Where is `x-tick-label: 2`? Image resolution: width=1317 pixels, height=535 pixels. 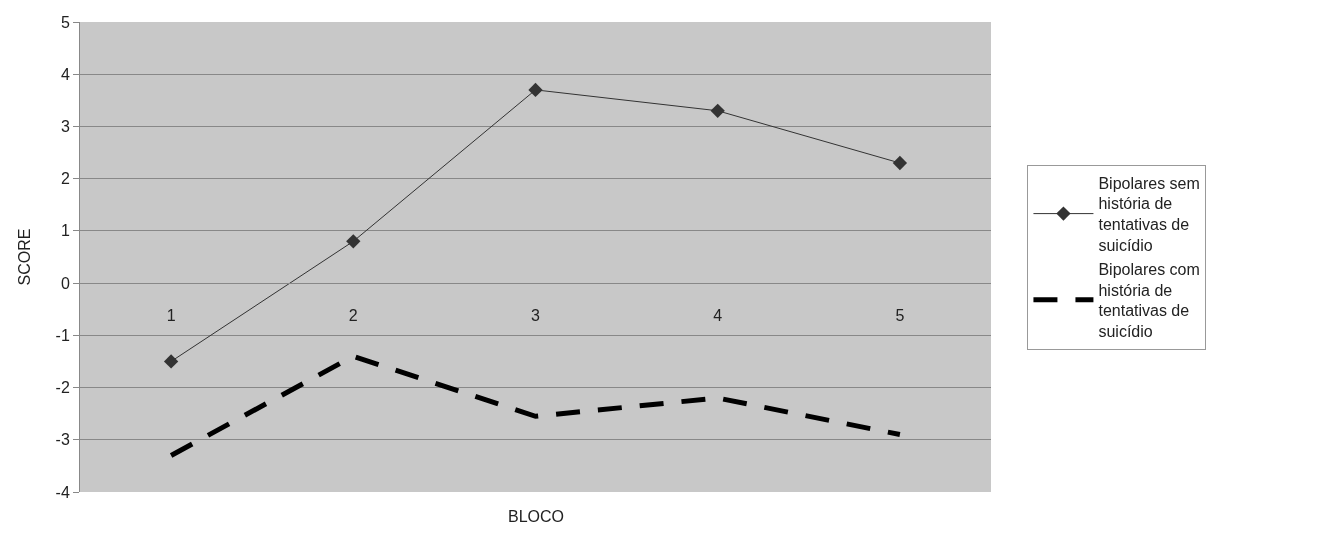 x-tick-label: 2 is located at coordinates (353, 316).